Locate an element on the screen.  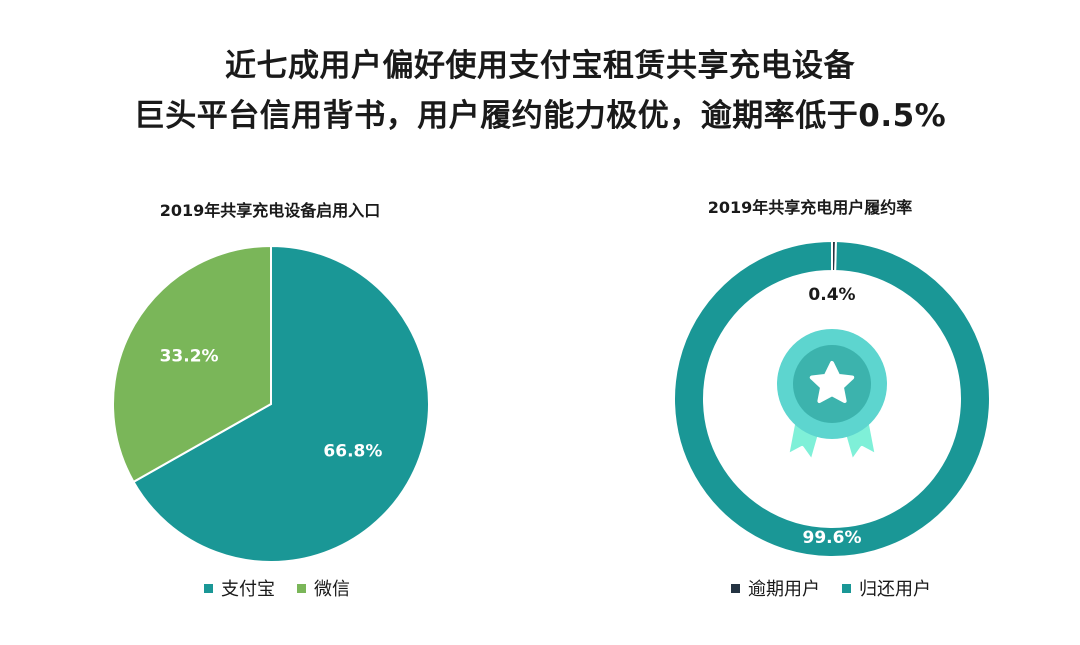
pie-chart: 66.8% 33.2% is located at coordinates (271, 403).